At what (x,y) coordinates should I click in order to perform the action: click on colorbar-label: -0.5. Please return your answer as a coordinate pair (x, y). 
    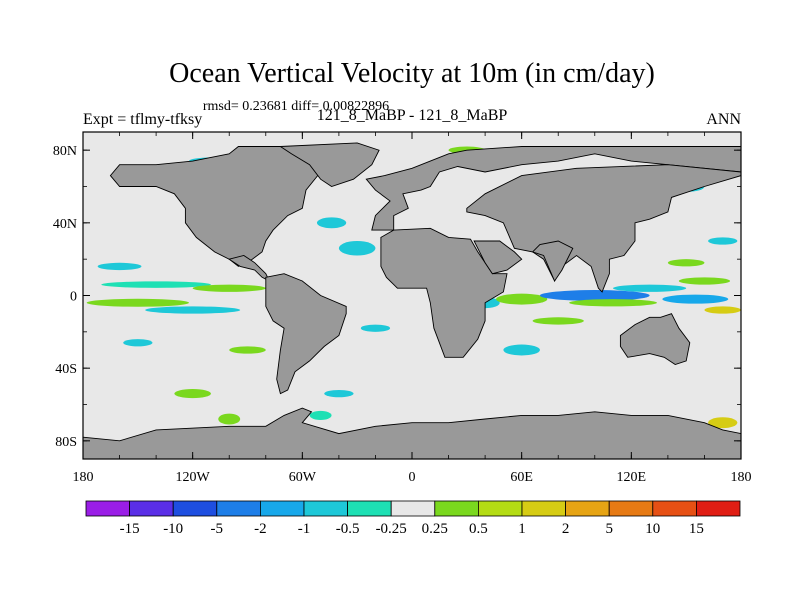
    Looking at the image, I should click on (348, 529).